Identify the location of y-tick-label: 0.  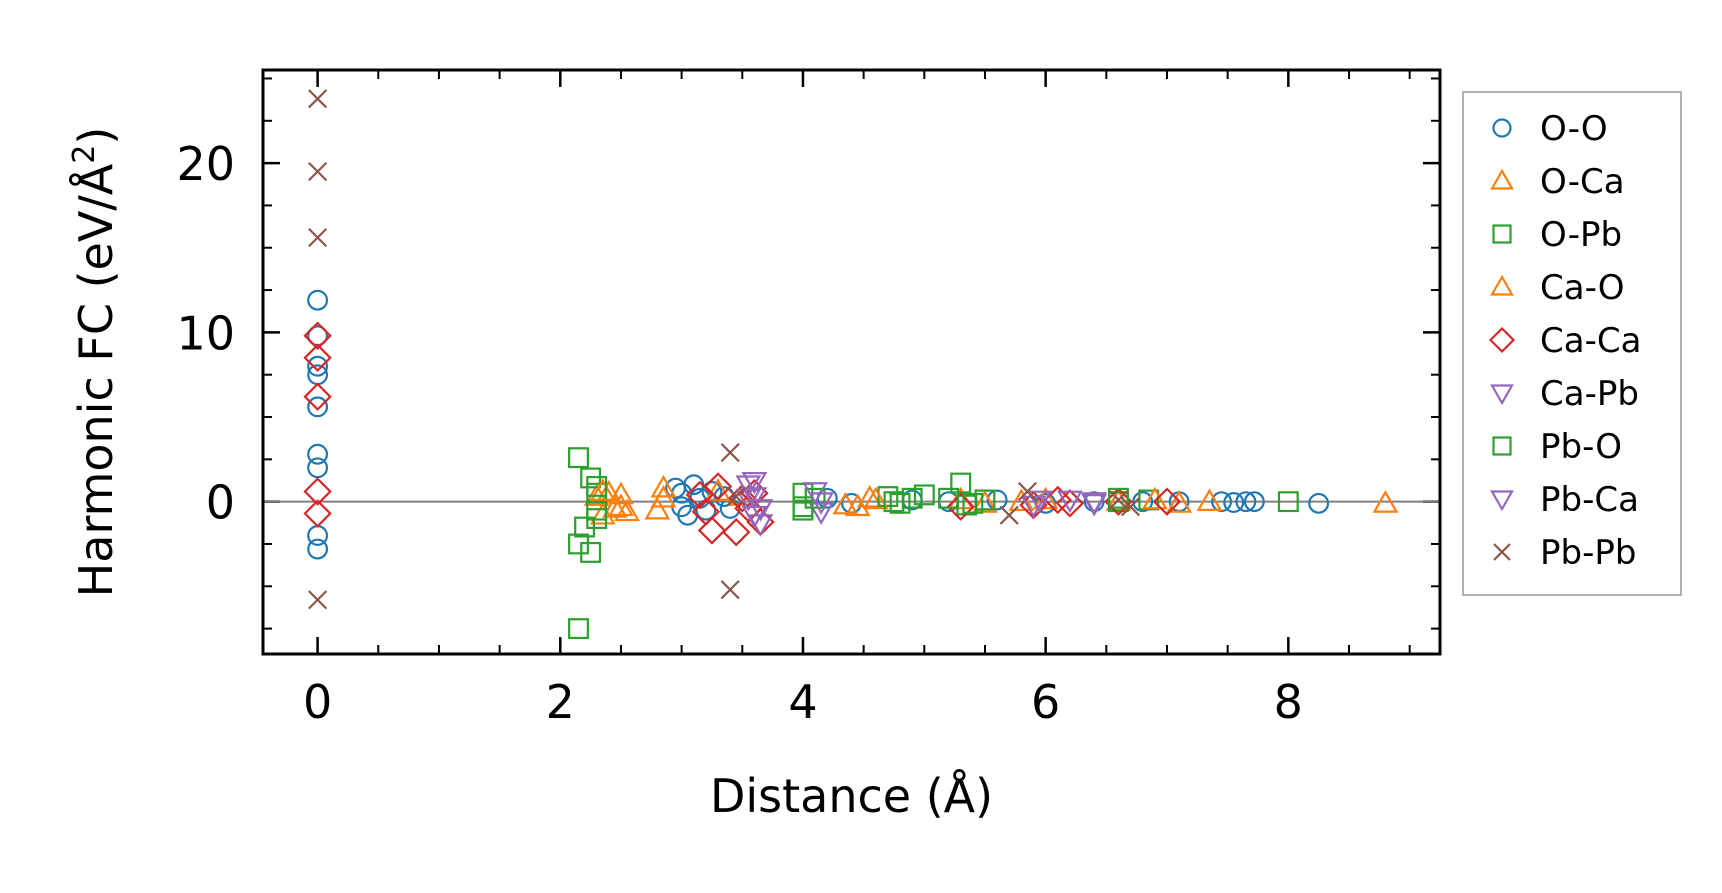
(220, 503).